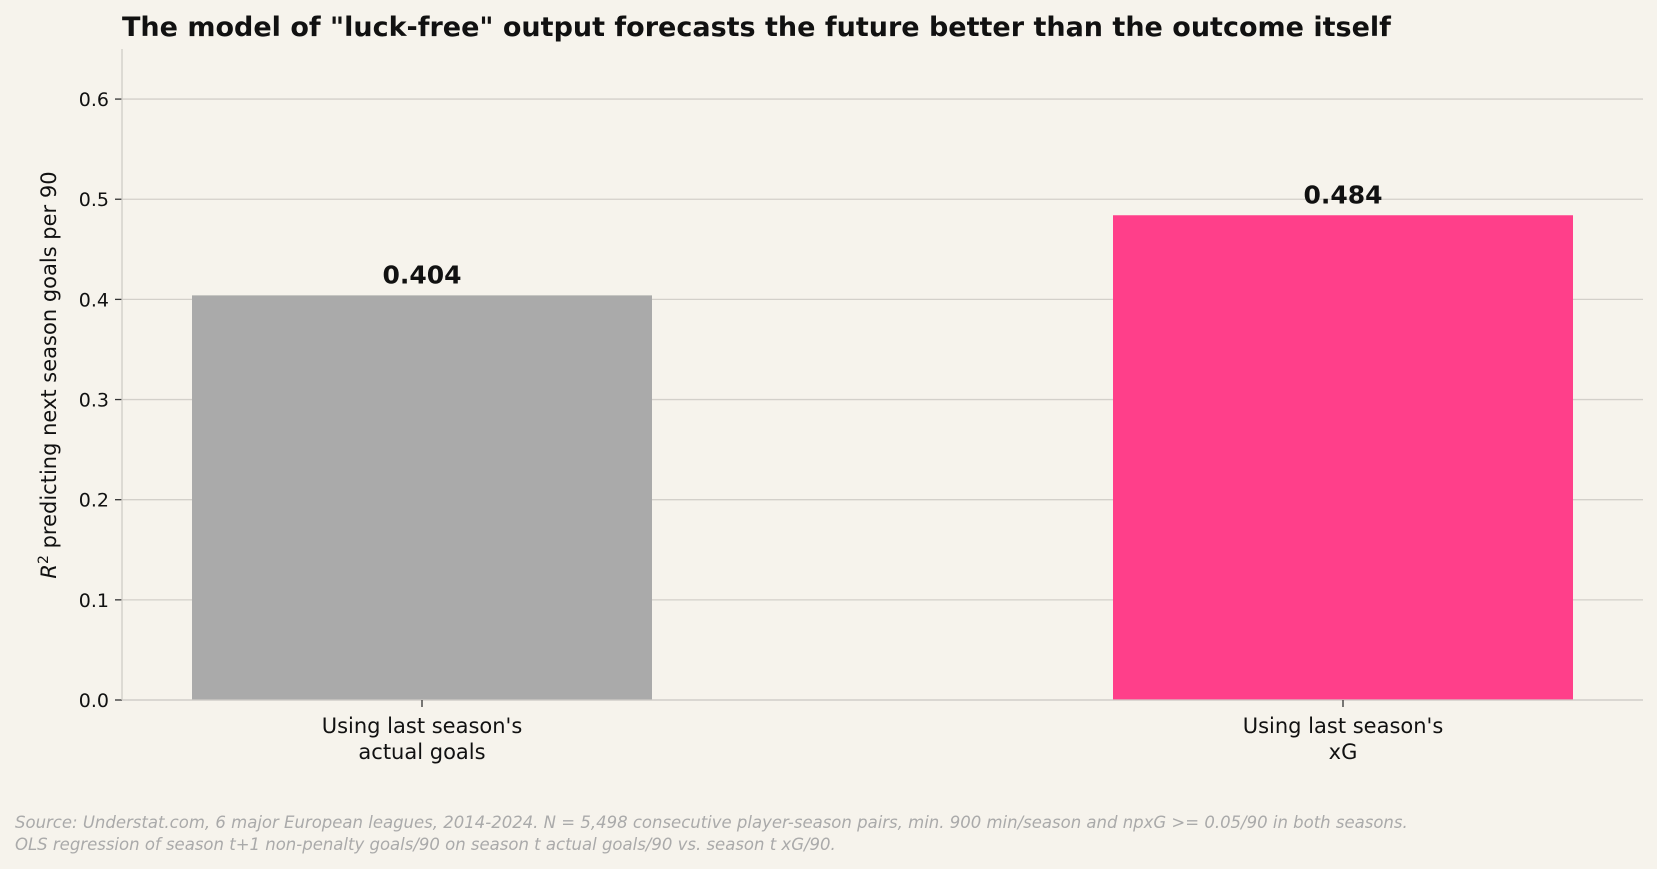  What do you see at coordinates (422, 497) in the screenshot?
I see `bar` at bounding box center [422, 497].